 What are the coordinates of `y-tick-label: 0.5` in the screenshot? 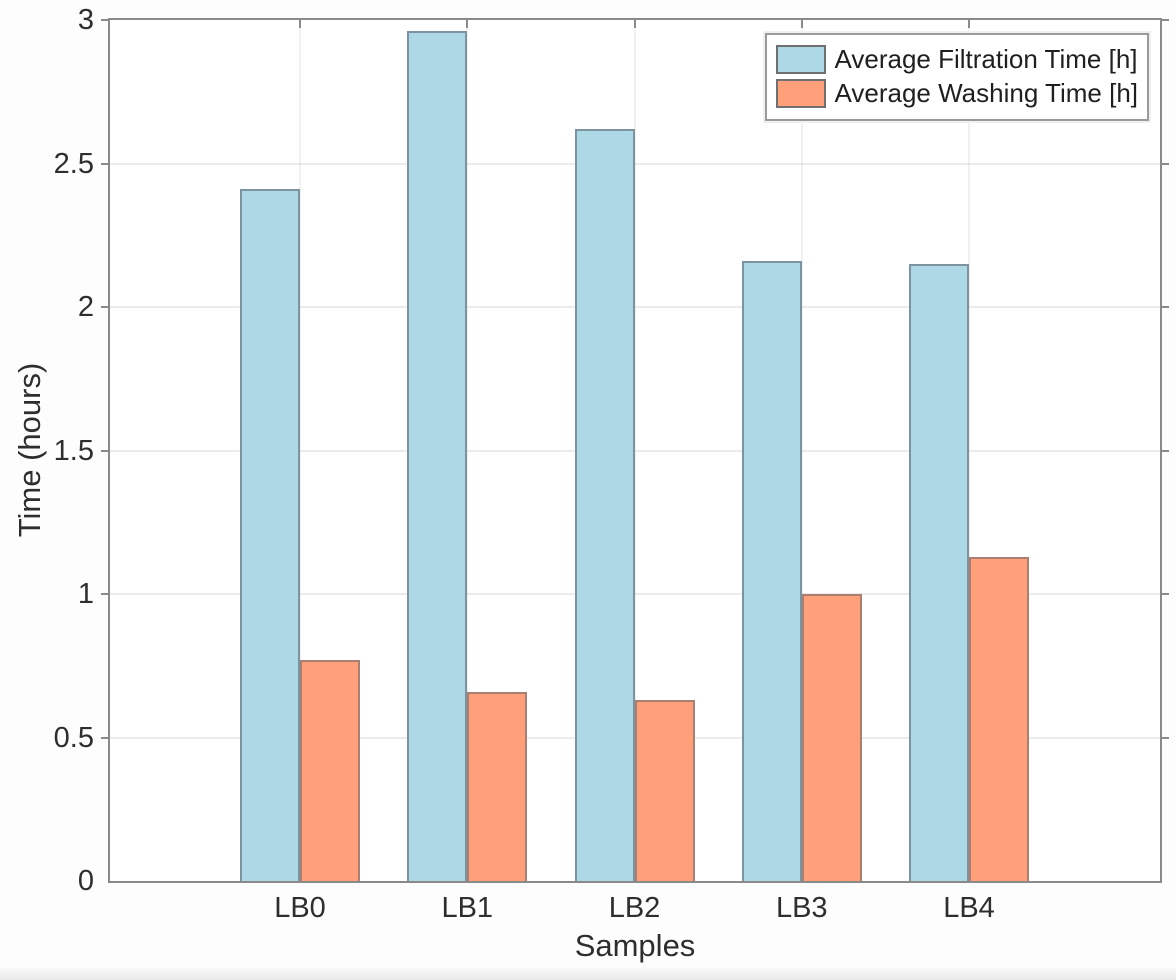 It's located at (73, 737).